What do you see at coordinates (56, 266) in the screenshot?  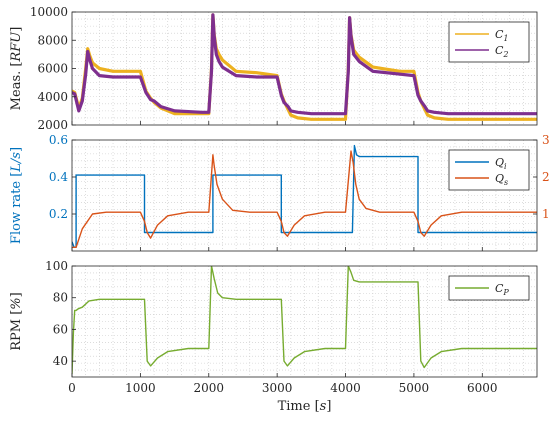 I see `y-tick-label: 100` at bounding box center [56, 266].